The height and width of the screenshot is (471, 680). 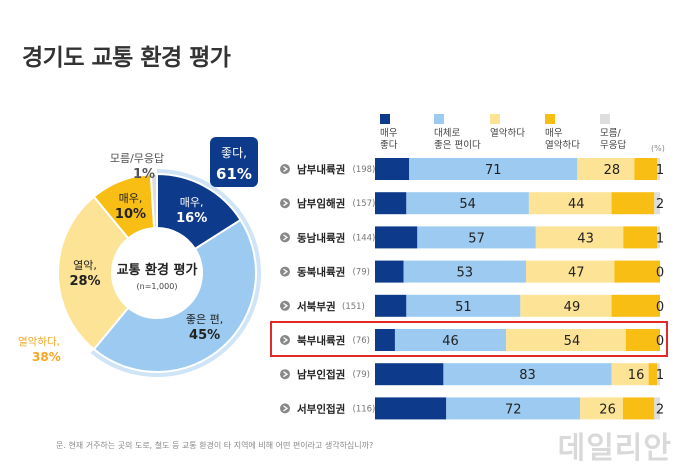 What do you see at coordinates (554, 133) in the screenshot?
I see `legend-label-very_bad: 매우` at bounding box center [554, 133].